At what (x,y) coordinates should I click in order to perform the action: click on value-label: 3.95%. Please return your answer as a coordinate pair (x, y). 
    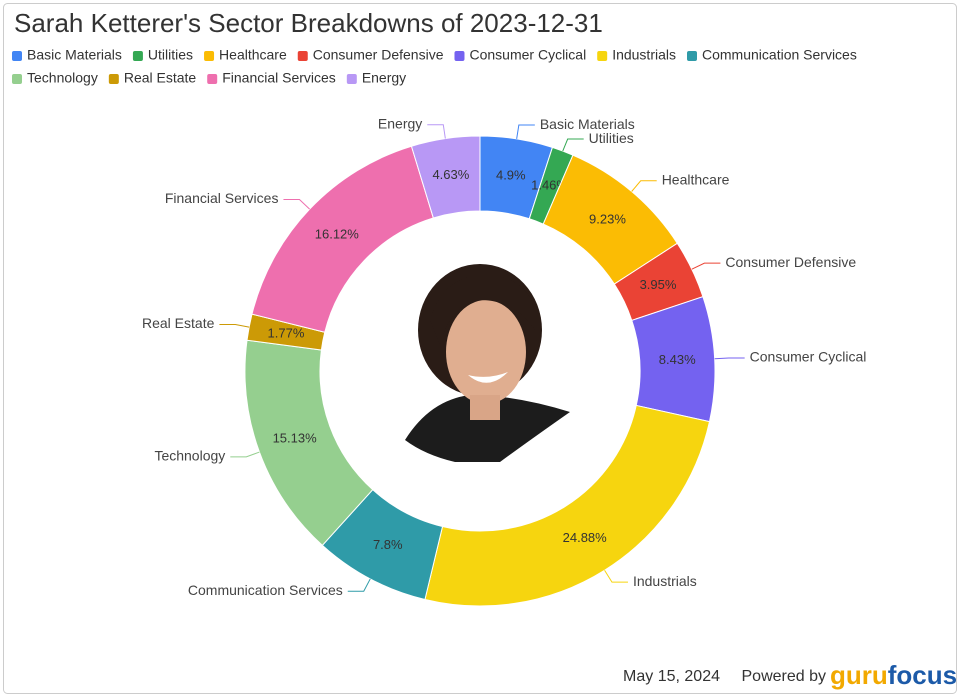
    Looking at the image, I should click on (658, 284).